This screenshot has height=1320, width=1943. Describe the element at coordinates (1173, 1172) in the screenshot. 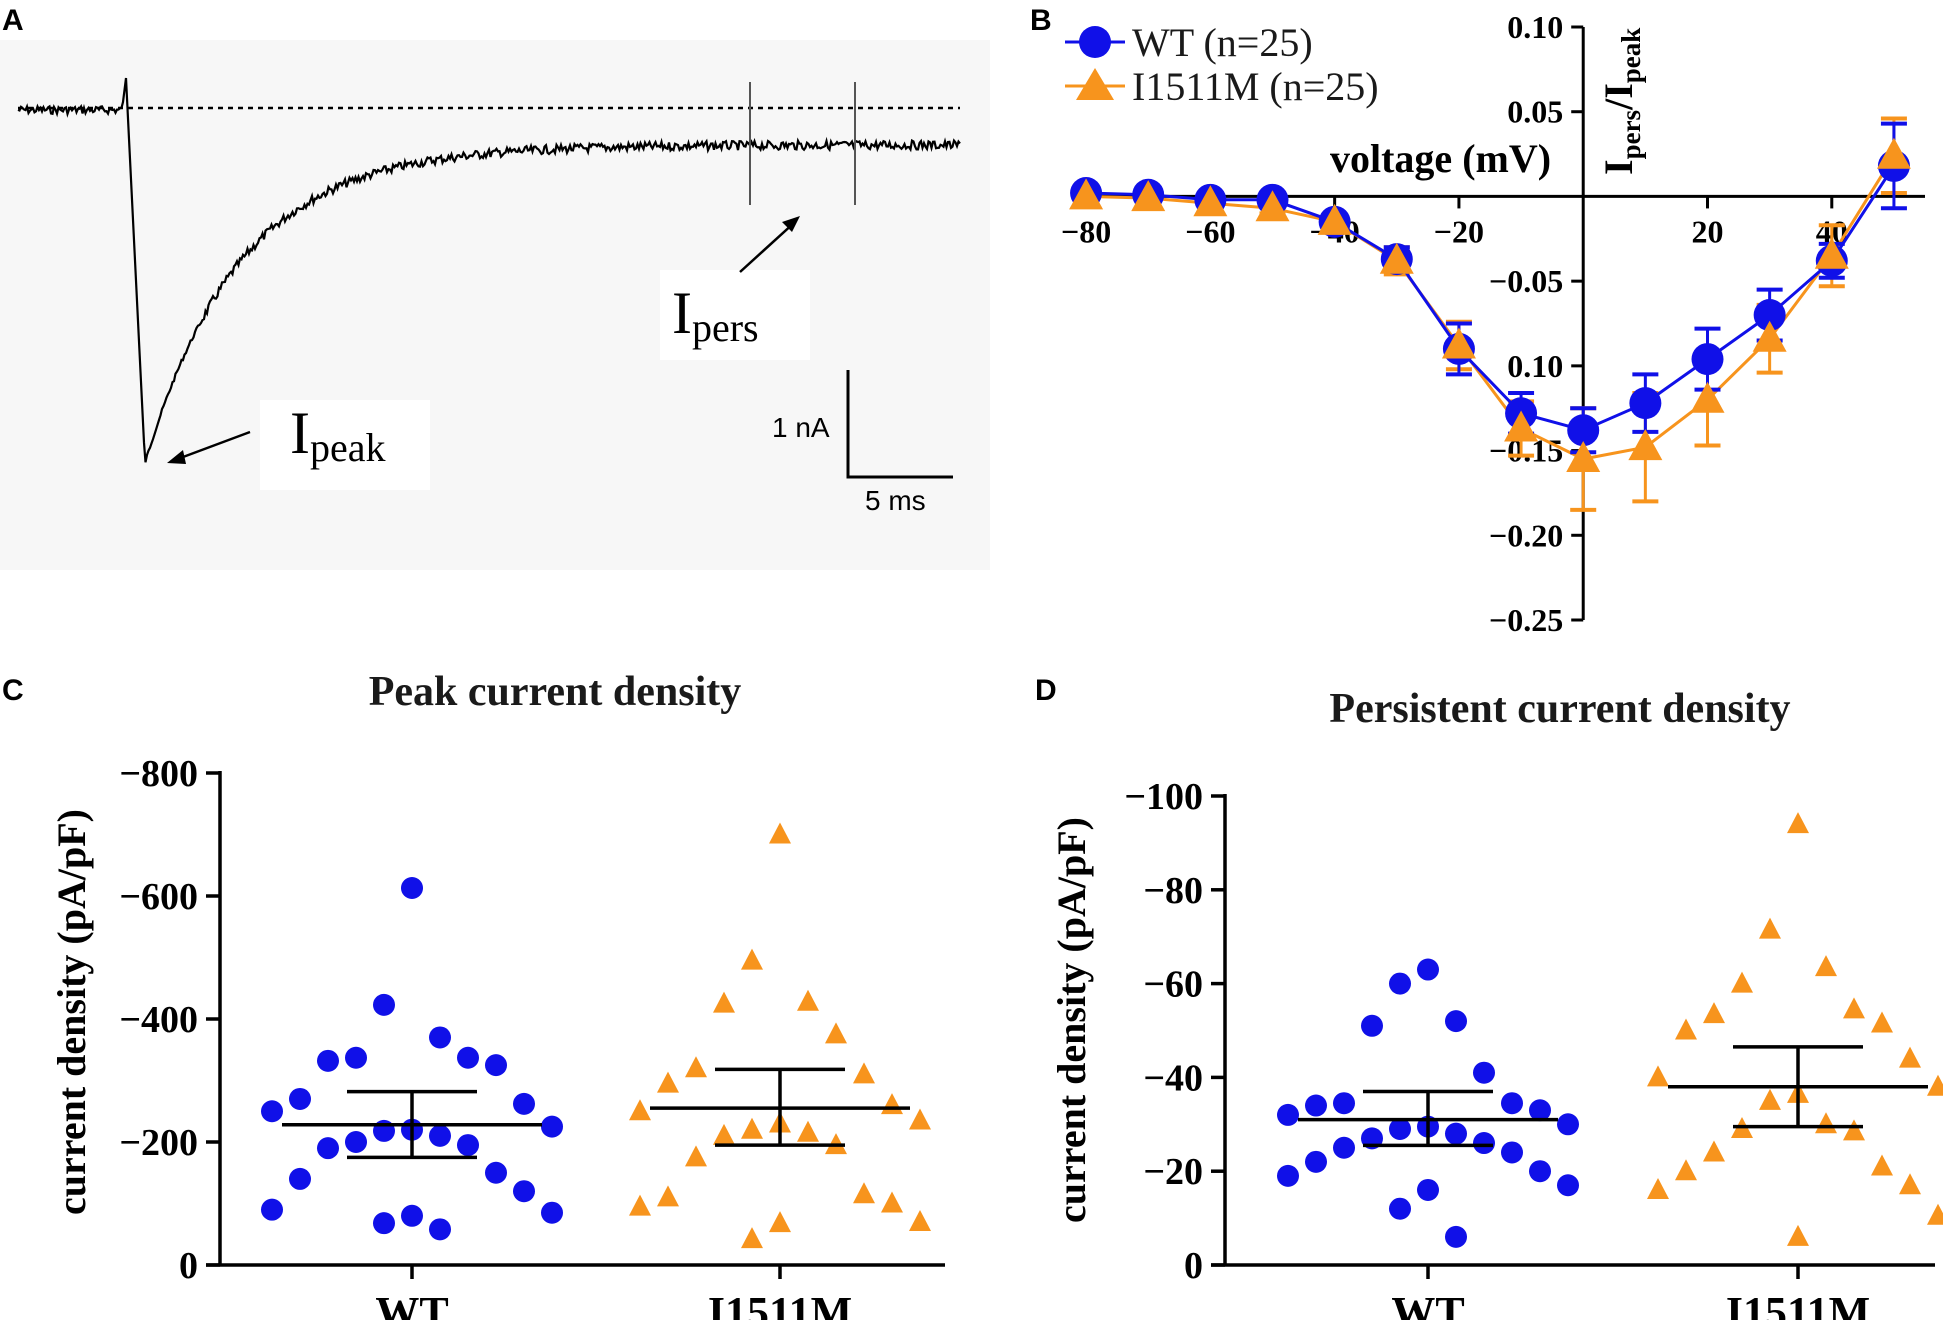

I see `d-ytick-label: −20` at that location.